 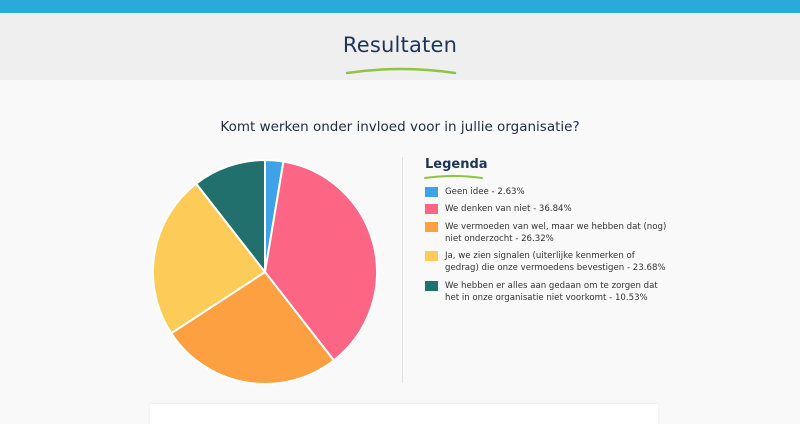 I want to click on page-title: Resultaten, so click(x=400, y=45).